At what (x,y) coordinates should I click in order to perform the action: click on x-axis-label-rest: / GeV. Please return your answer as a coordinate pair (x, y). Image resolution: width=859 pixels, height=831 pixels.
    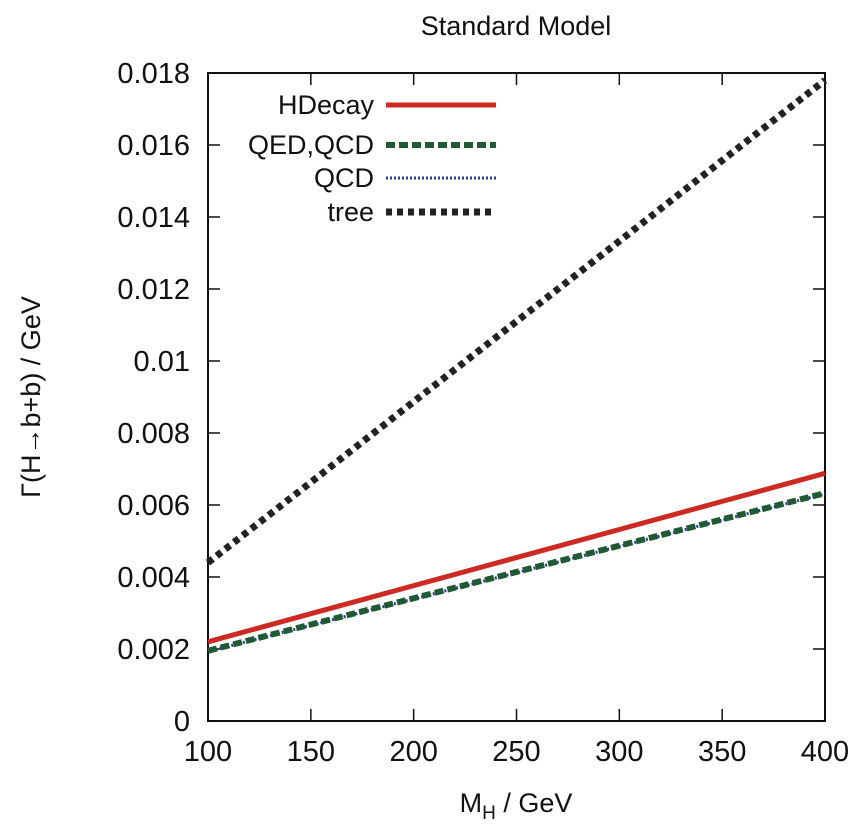
    Looking at the image, I should click on (534, 803).